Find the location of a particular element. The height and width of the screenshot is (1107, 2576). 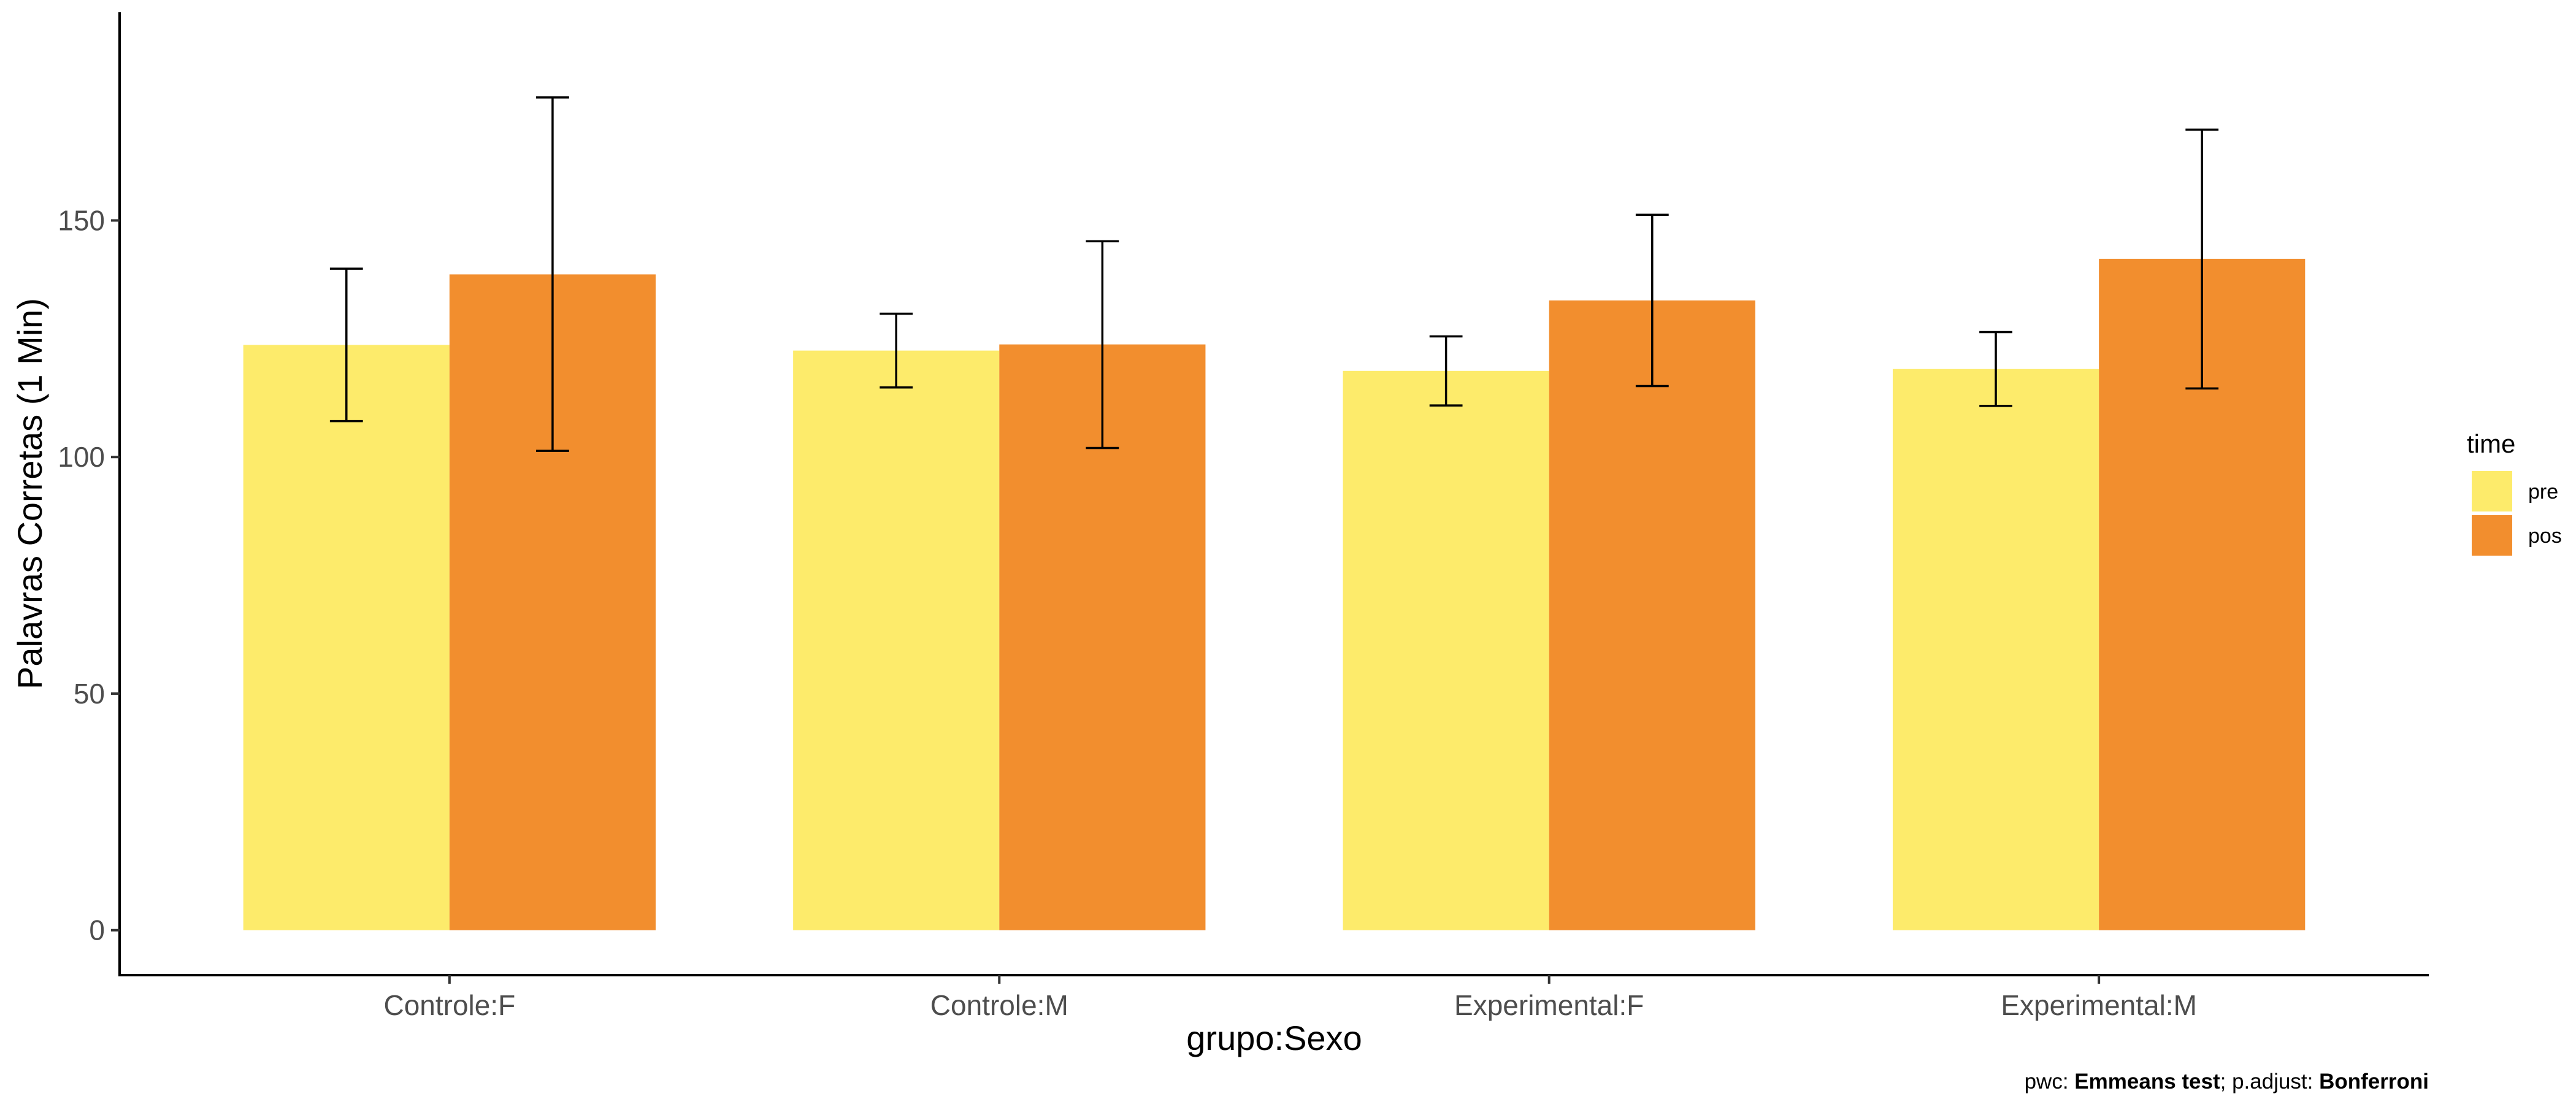

legend-label-pos: pos is located at coordinates (2545, 536).